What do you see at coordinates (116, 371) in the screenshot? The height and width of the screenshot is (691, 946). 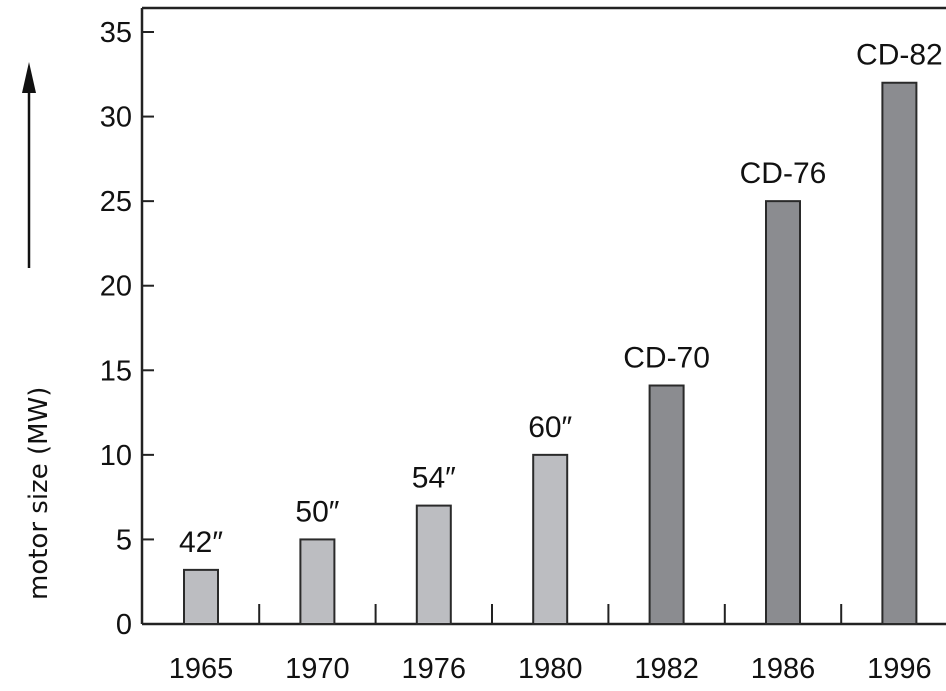 I see `y-tick-label-15: 15` at bounding box center [116, 371].